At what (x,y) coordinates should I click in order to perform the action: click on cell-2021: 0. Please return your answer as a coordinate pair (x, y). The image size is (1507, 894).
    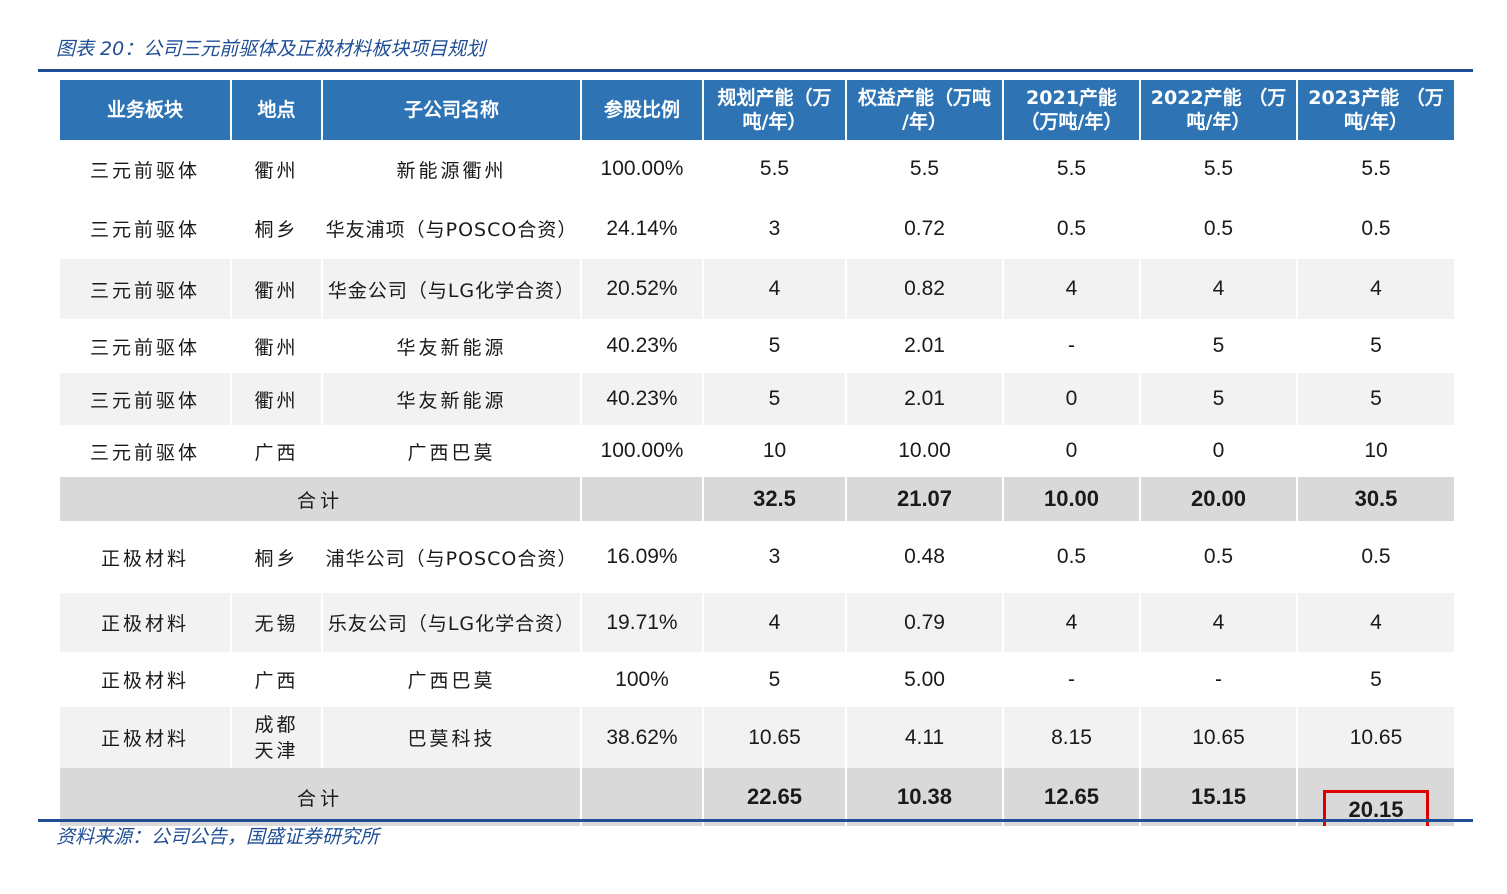
    Looking at the image, I should click on (1071, 451).